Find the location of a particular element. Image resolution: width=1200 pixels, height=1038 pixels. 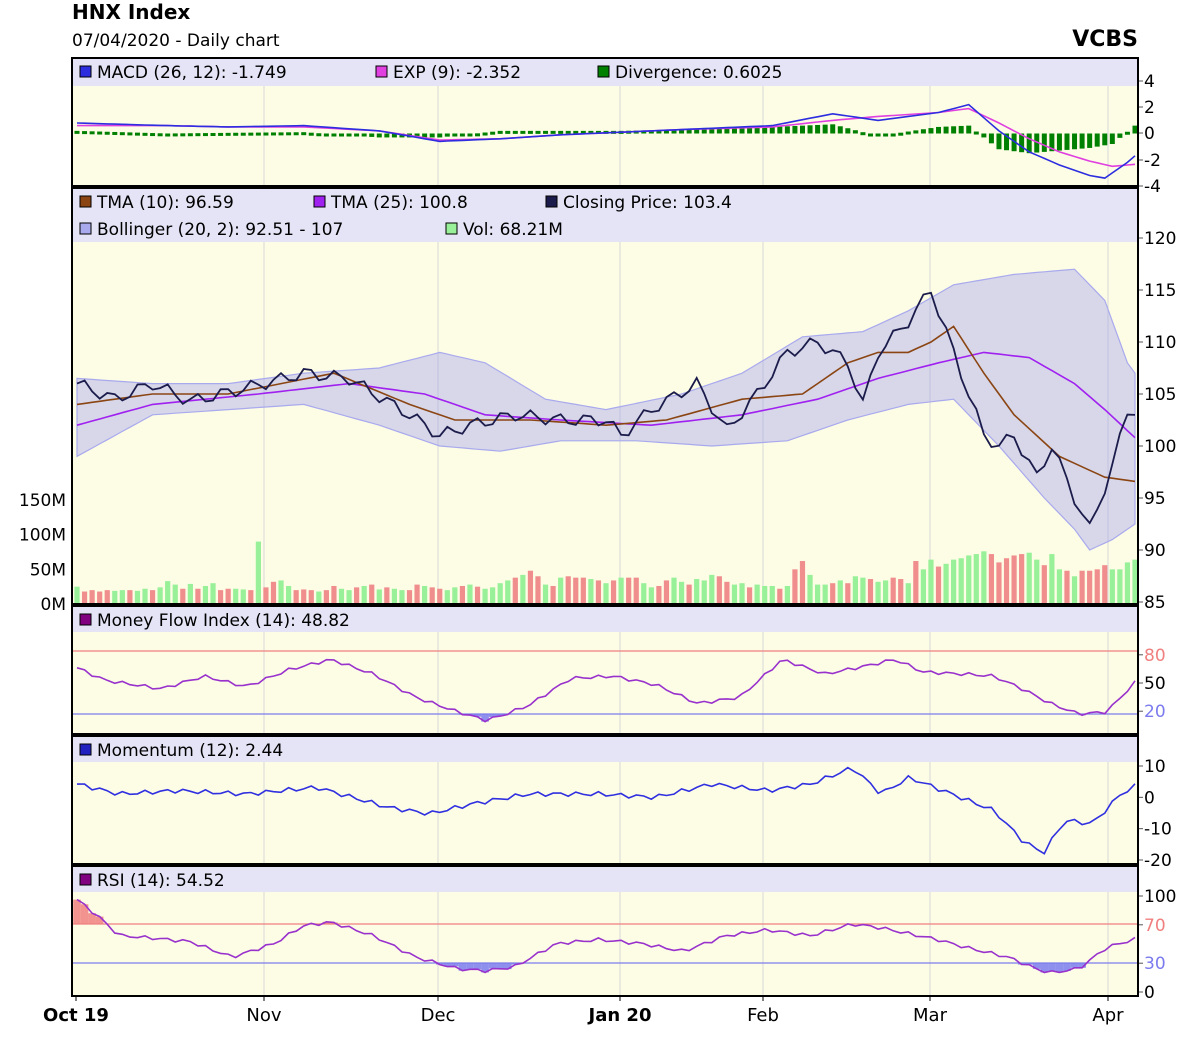

chart-title: HNX Index is located at coordinates (131, 12).